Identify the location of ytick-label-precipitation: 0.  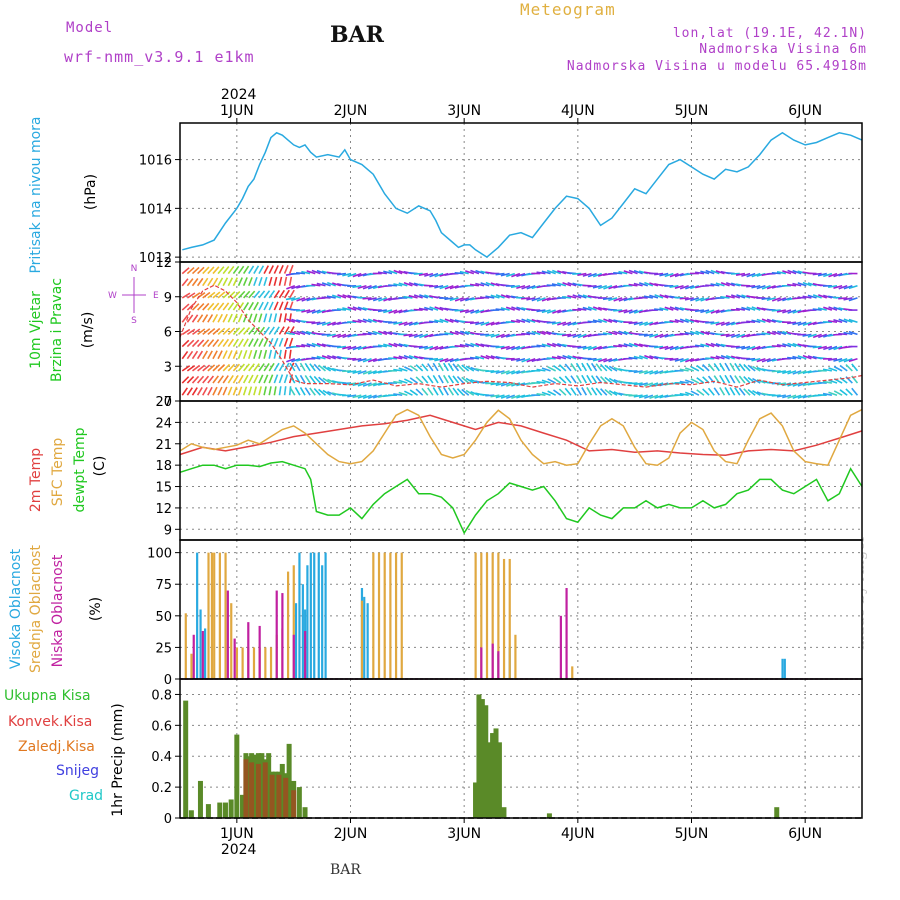
(168, 819).